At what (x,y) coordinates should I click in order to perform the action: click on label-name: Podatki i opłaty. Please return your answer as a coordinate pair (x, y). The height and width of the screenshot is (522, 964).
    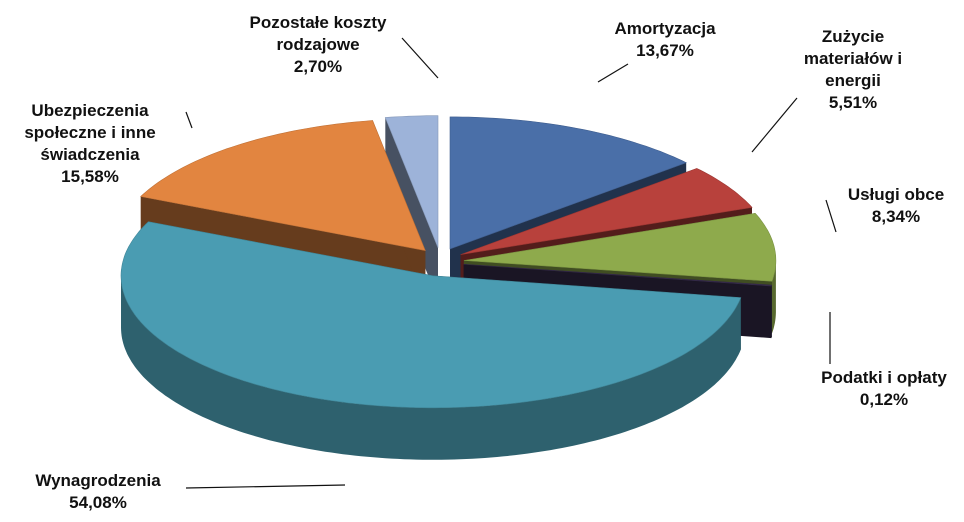
    Looking at the image, I should click on (884, 377).